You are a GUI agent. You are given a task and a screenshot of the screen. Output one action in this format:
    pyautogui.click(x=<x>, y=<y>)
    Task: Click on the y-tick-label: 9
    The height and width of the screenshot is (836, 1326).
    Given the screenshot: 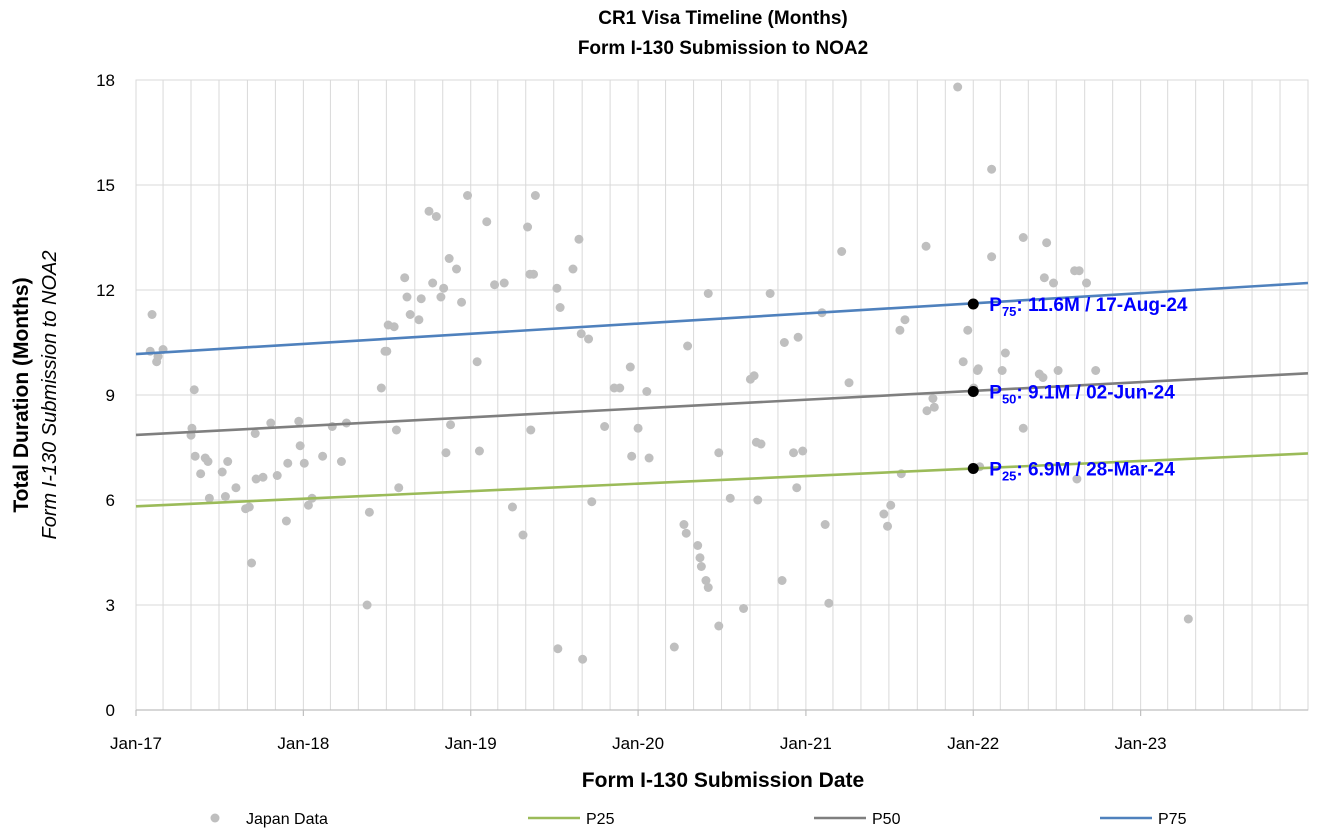 What is the action you would take?
    pyautogui.click(x=110, y=395)
    